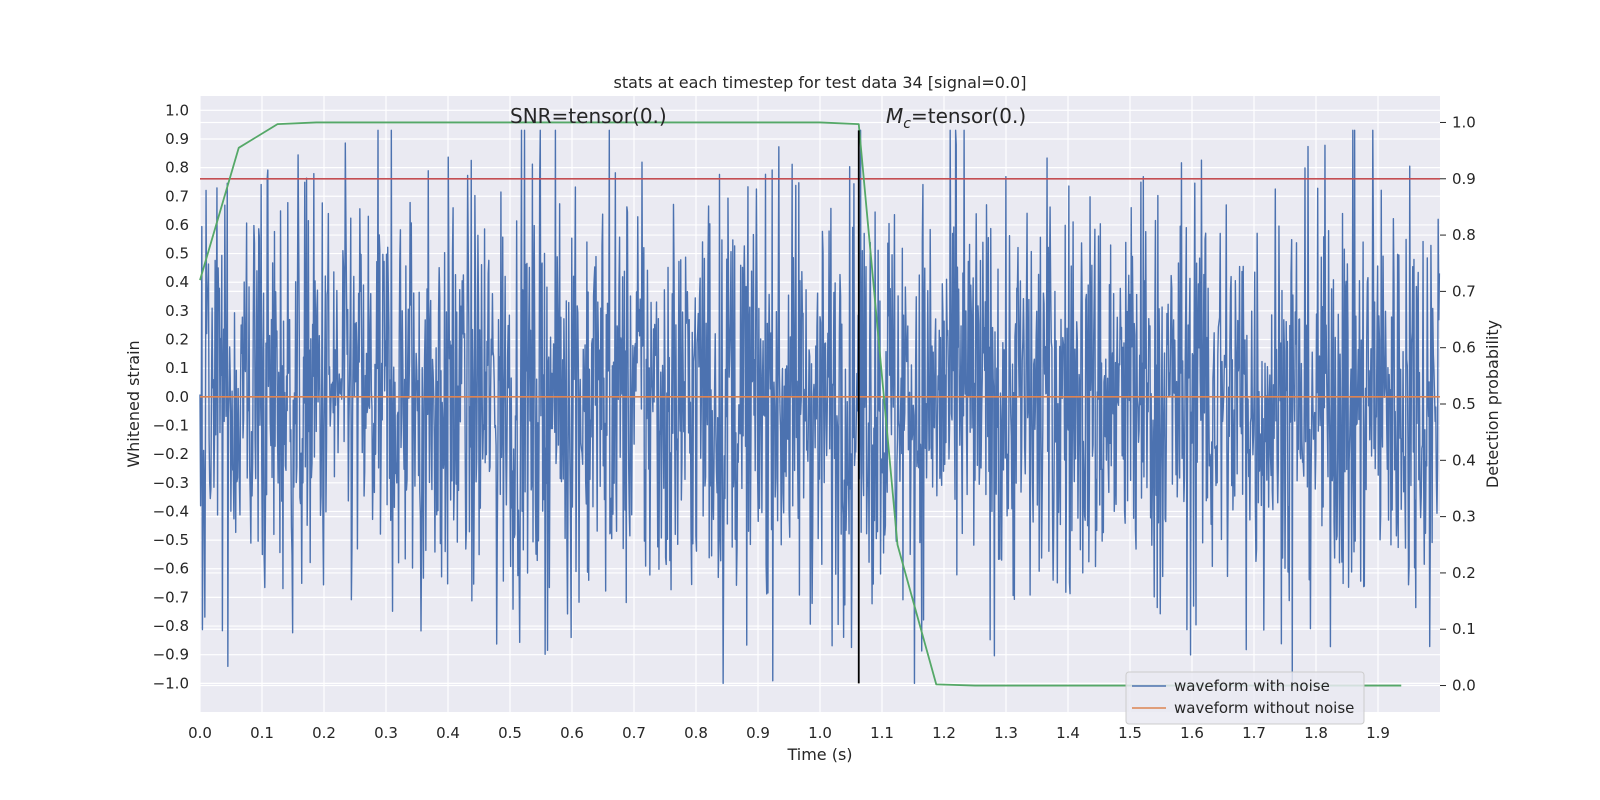  What do you see at coordinates (177, 139) in the screenshot?
I see `y-left-tick-label: 0.9` at bounding box center [177, 139].